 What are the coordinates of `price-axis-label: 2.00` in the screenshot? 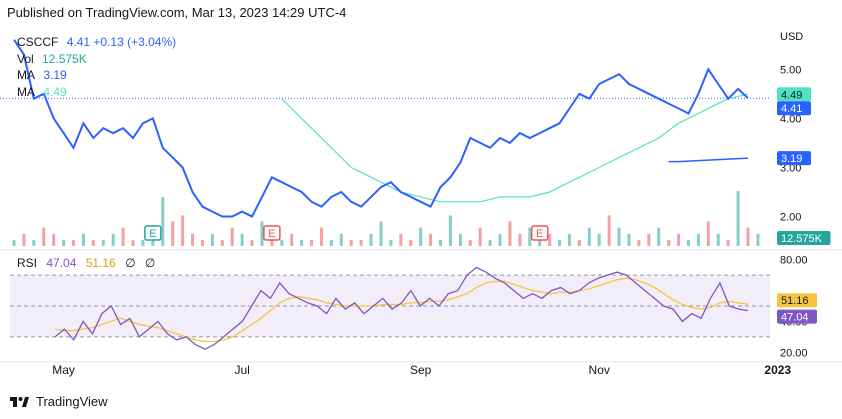 It's located at (790, 218).